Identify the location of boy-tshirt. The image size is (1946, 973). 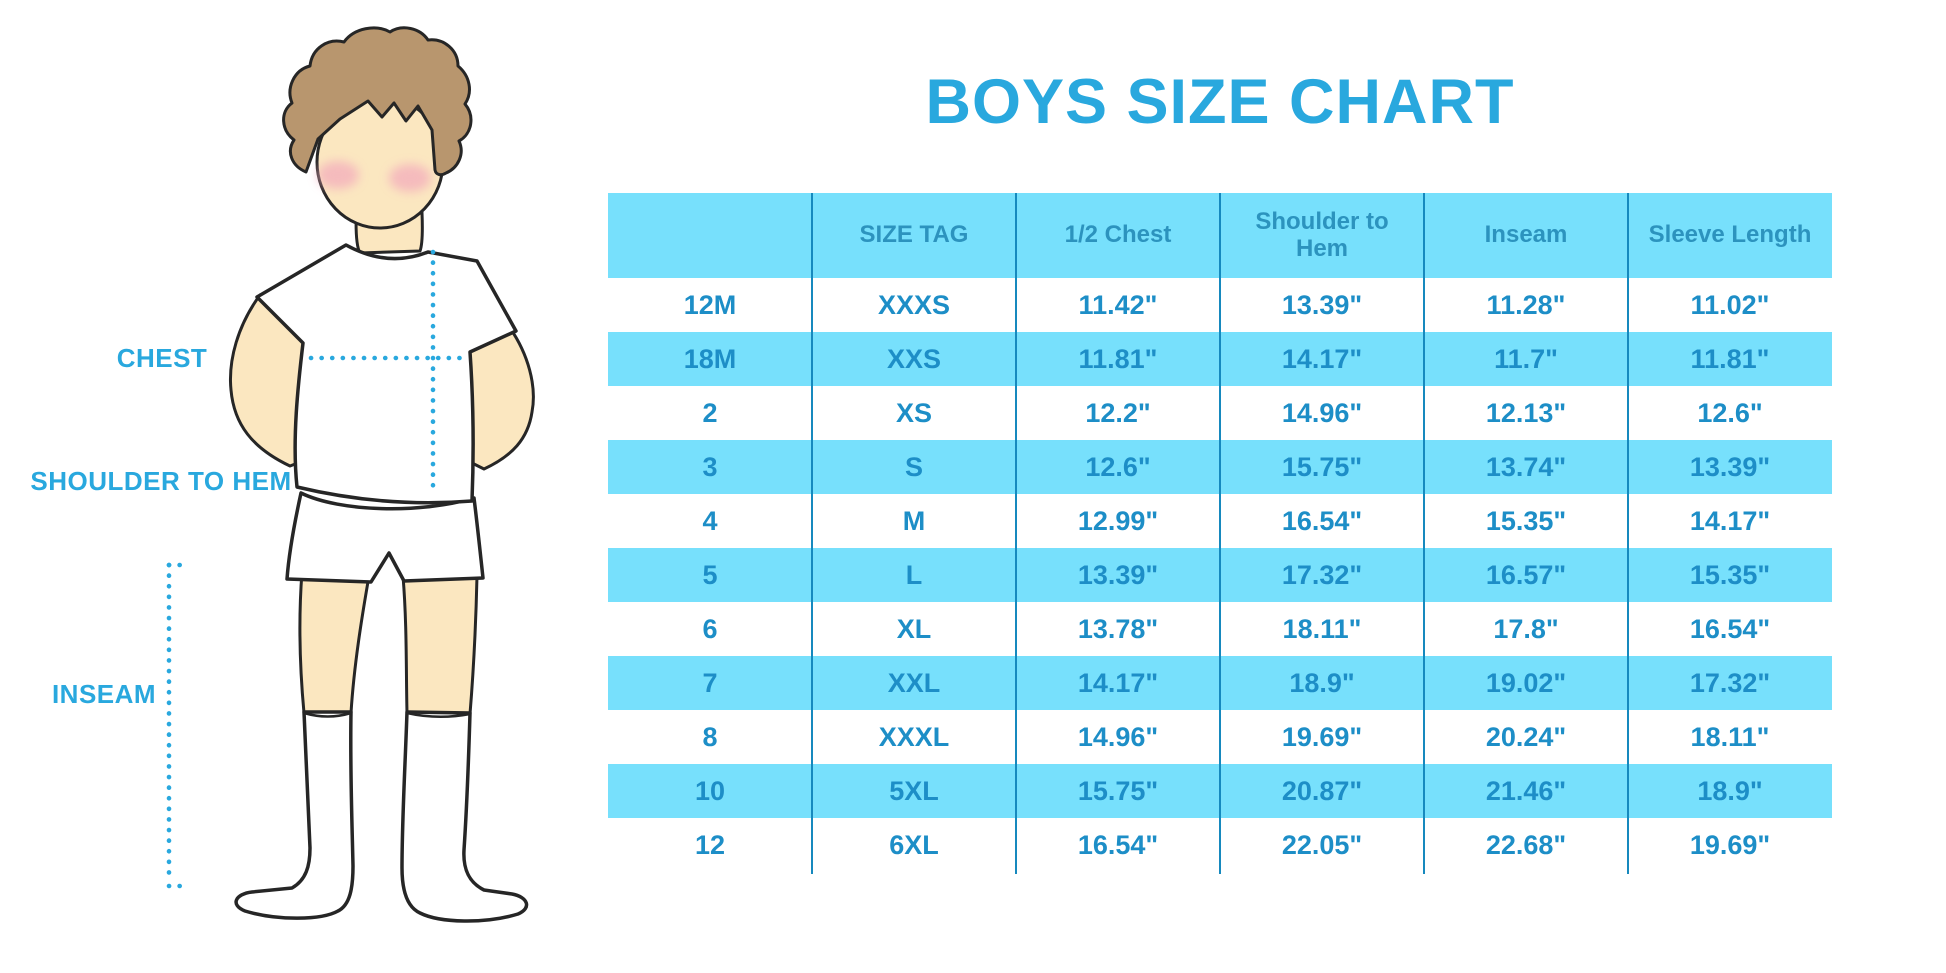
(386, 374).